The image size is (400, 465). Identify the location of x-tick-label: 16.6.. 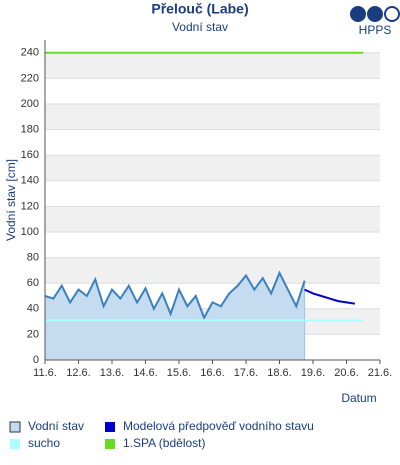
(212, 373).